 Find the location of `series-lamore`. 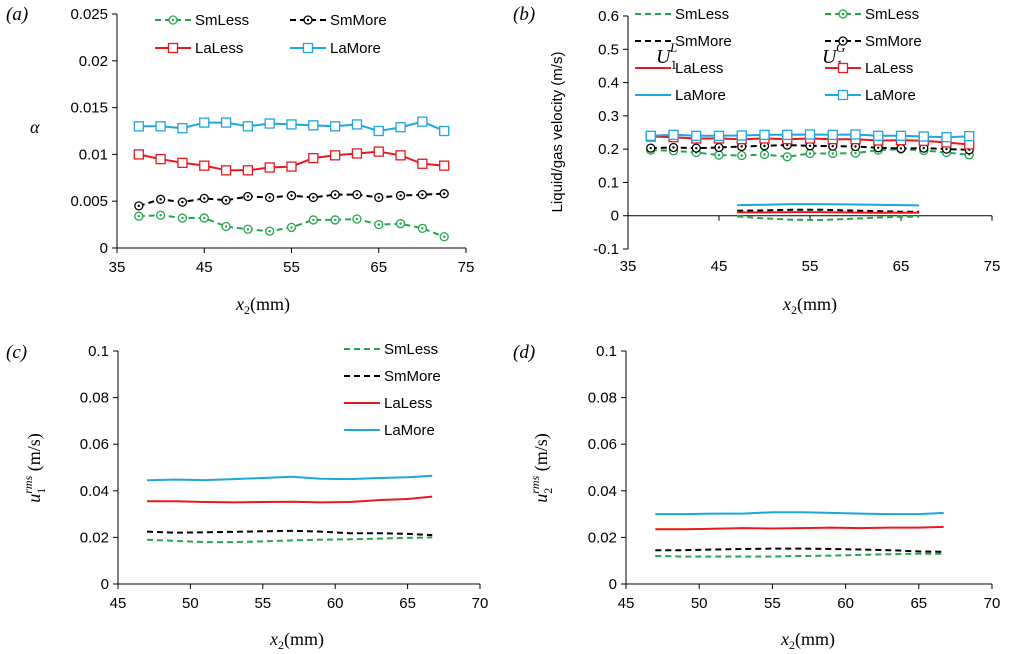

series-lamore is located at coordinates (289, 478).